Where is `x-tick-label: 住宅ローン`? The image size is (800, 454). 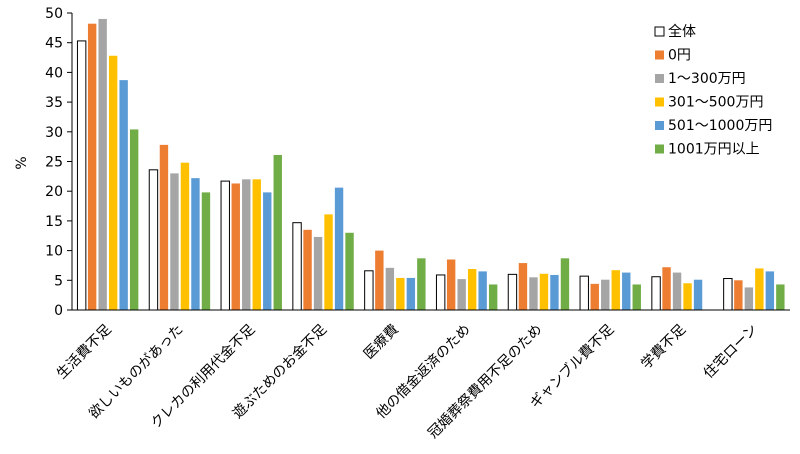
x-tick-label: 住宅ローン is located at coordinates (731, 352).